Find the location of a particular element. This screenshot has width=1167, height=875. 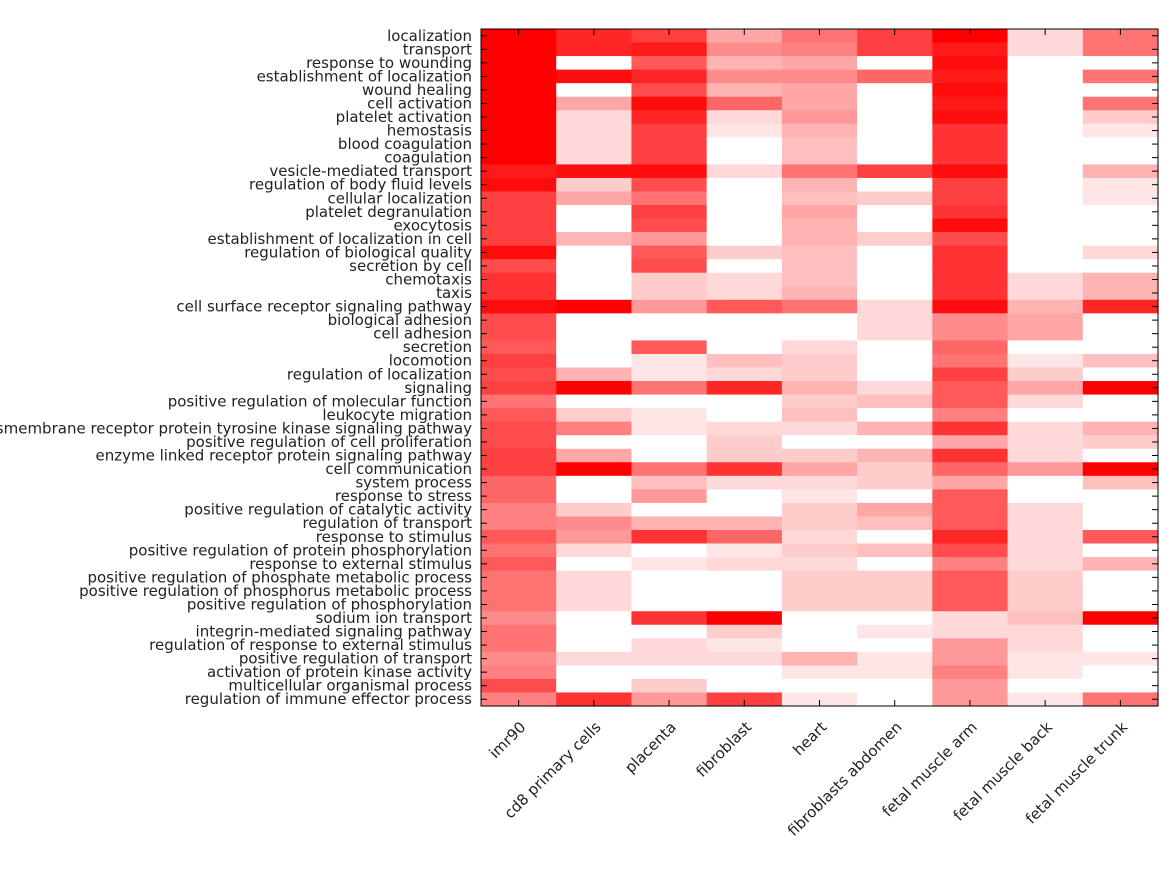

column-label: imr90 is located at coordinates (508, 740).